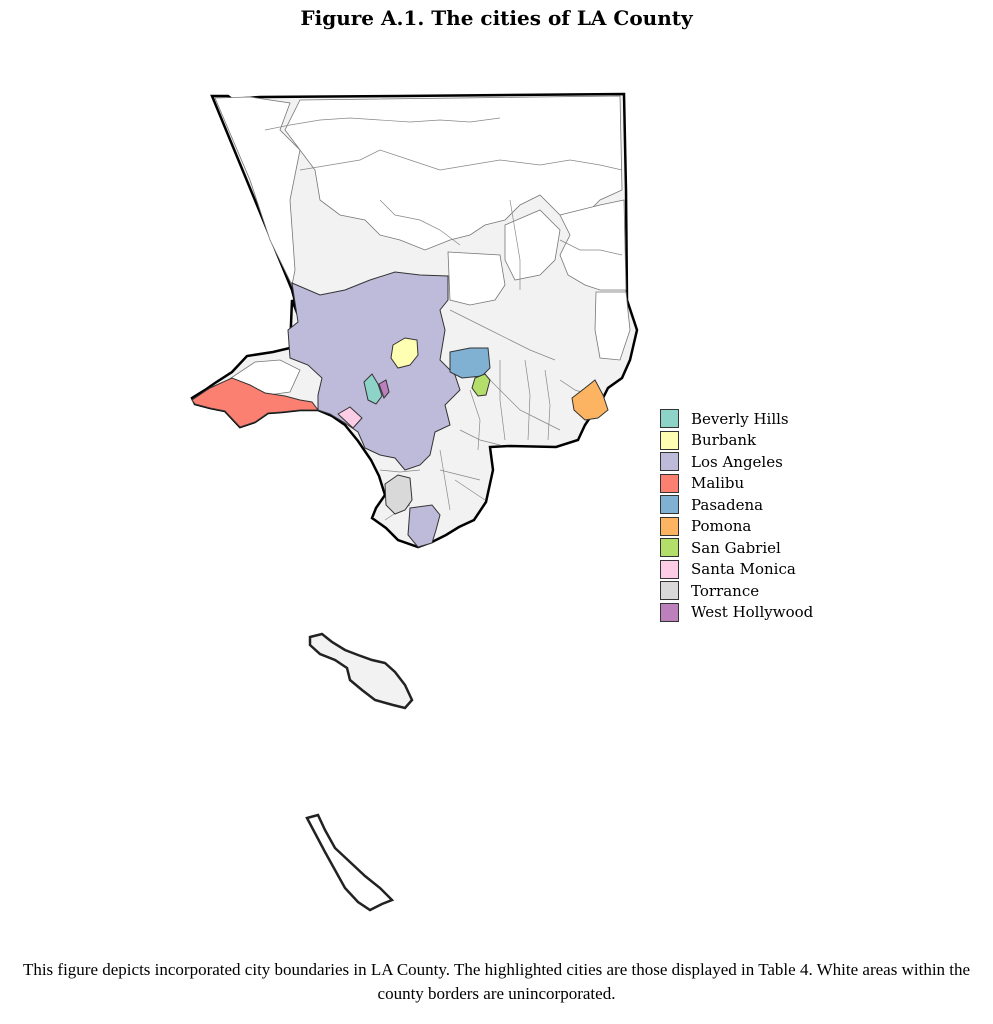 This screenshot has width=993, height=1024. Describe the element at coordinates (424, 526) in the screenshot. I see `city-los-angeles-harbor` at that location.